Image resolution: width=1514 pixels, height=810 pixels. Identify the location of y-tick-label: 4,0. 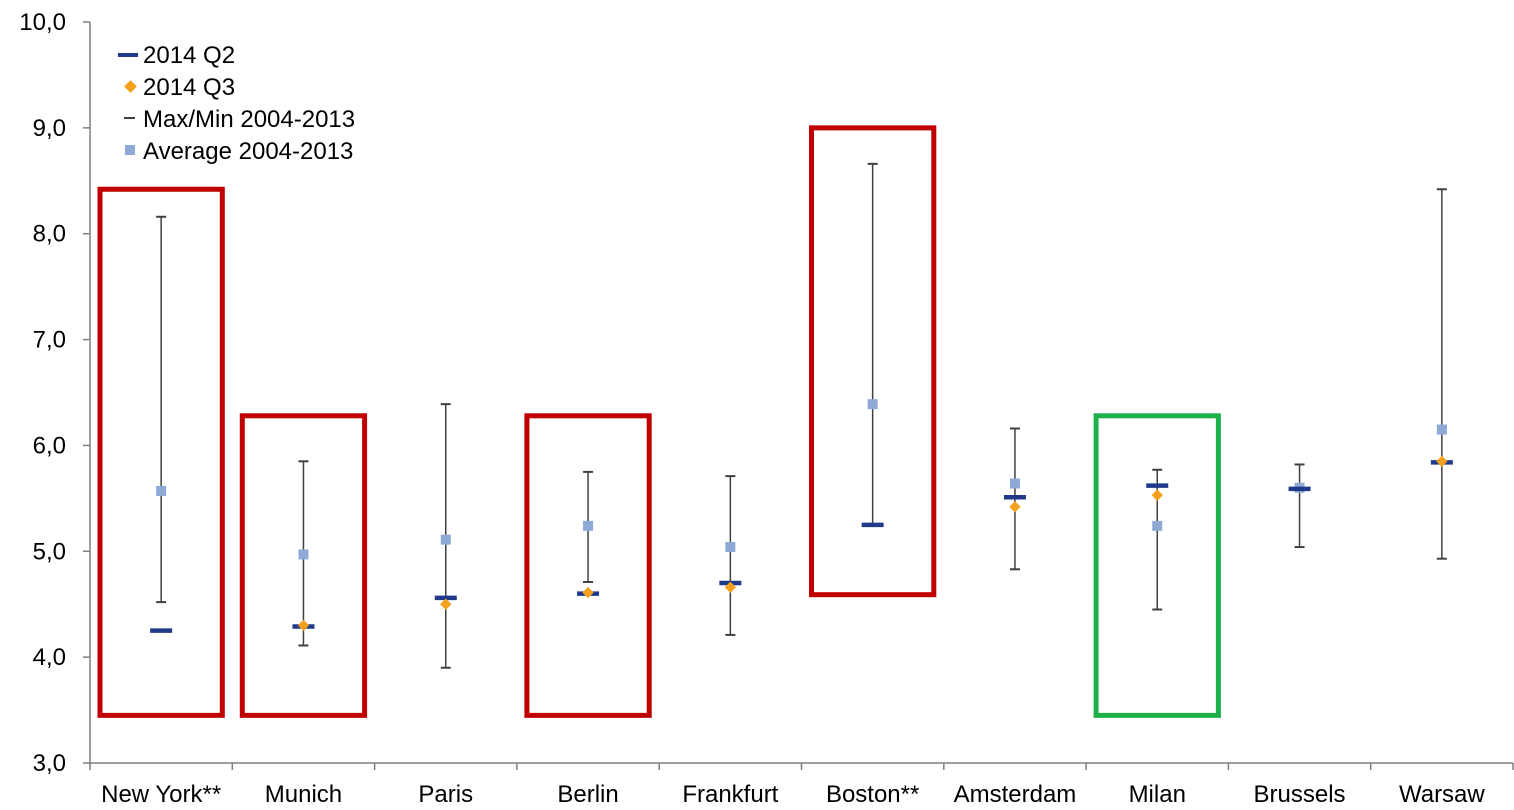
(49, 657).